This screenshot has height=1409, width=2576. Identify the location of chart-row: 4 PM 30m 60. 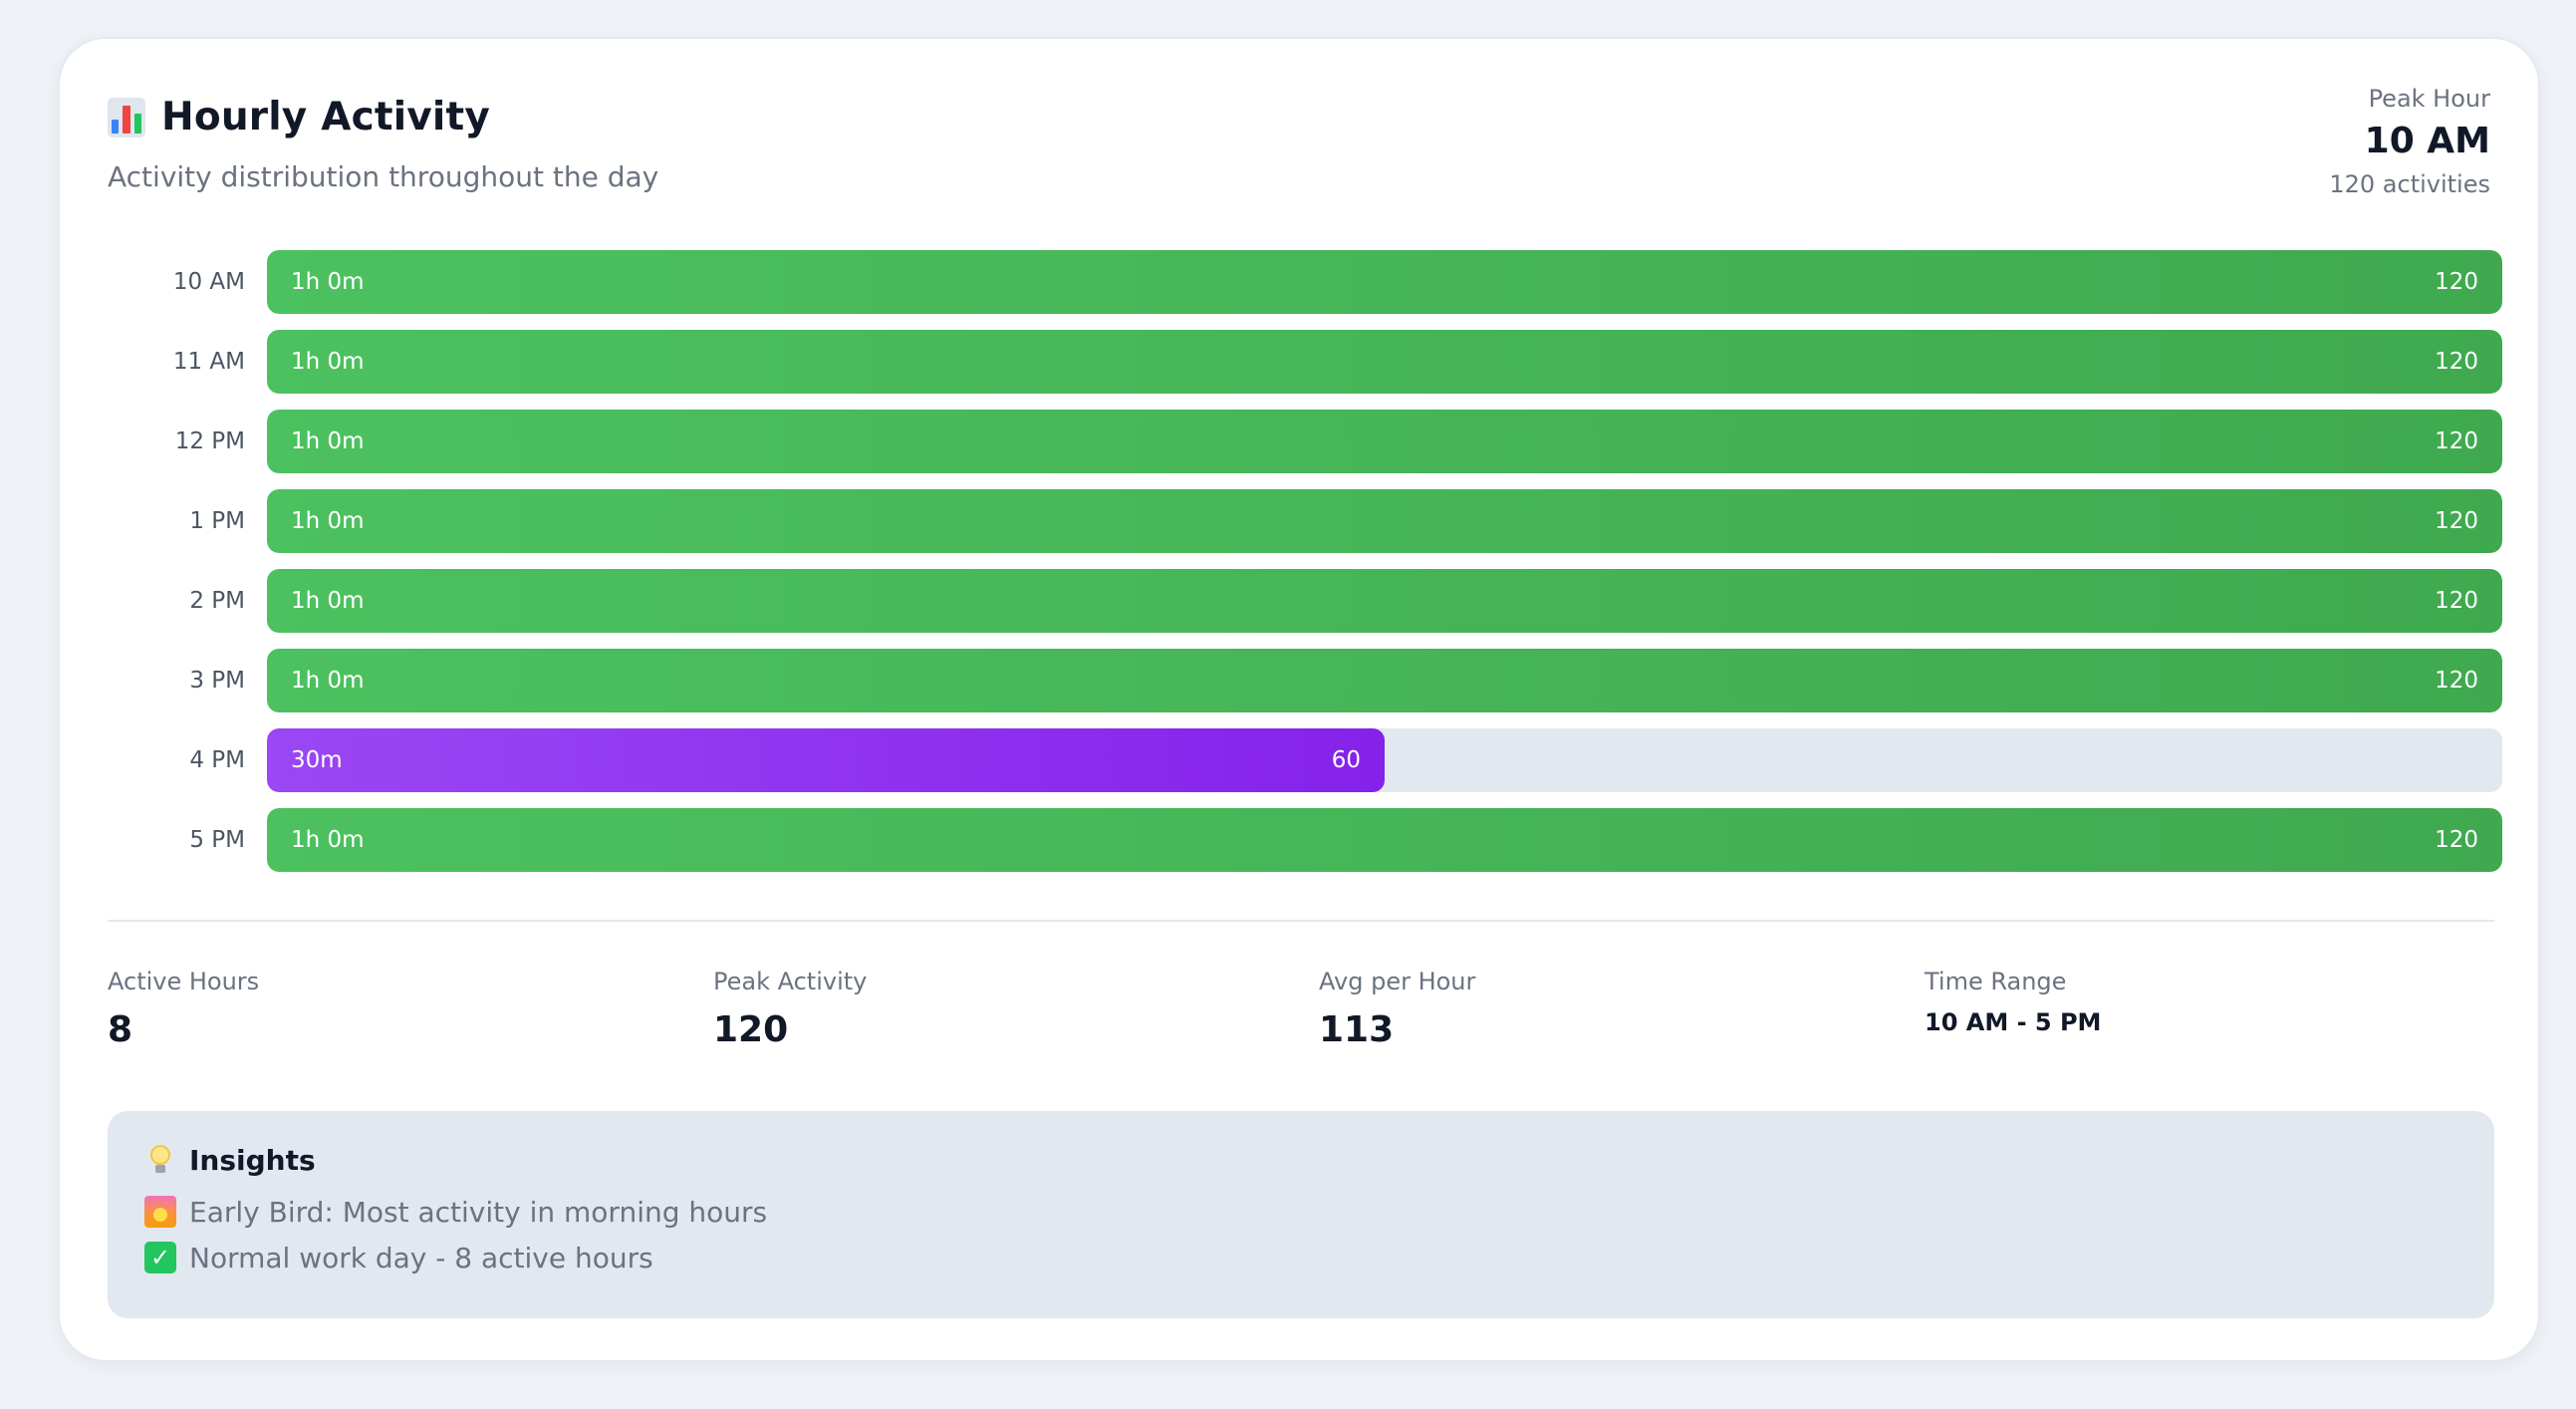
(1305, 760).